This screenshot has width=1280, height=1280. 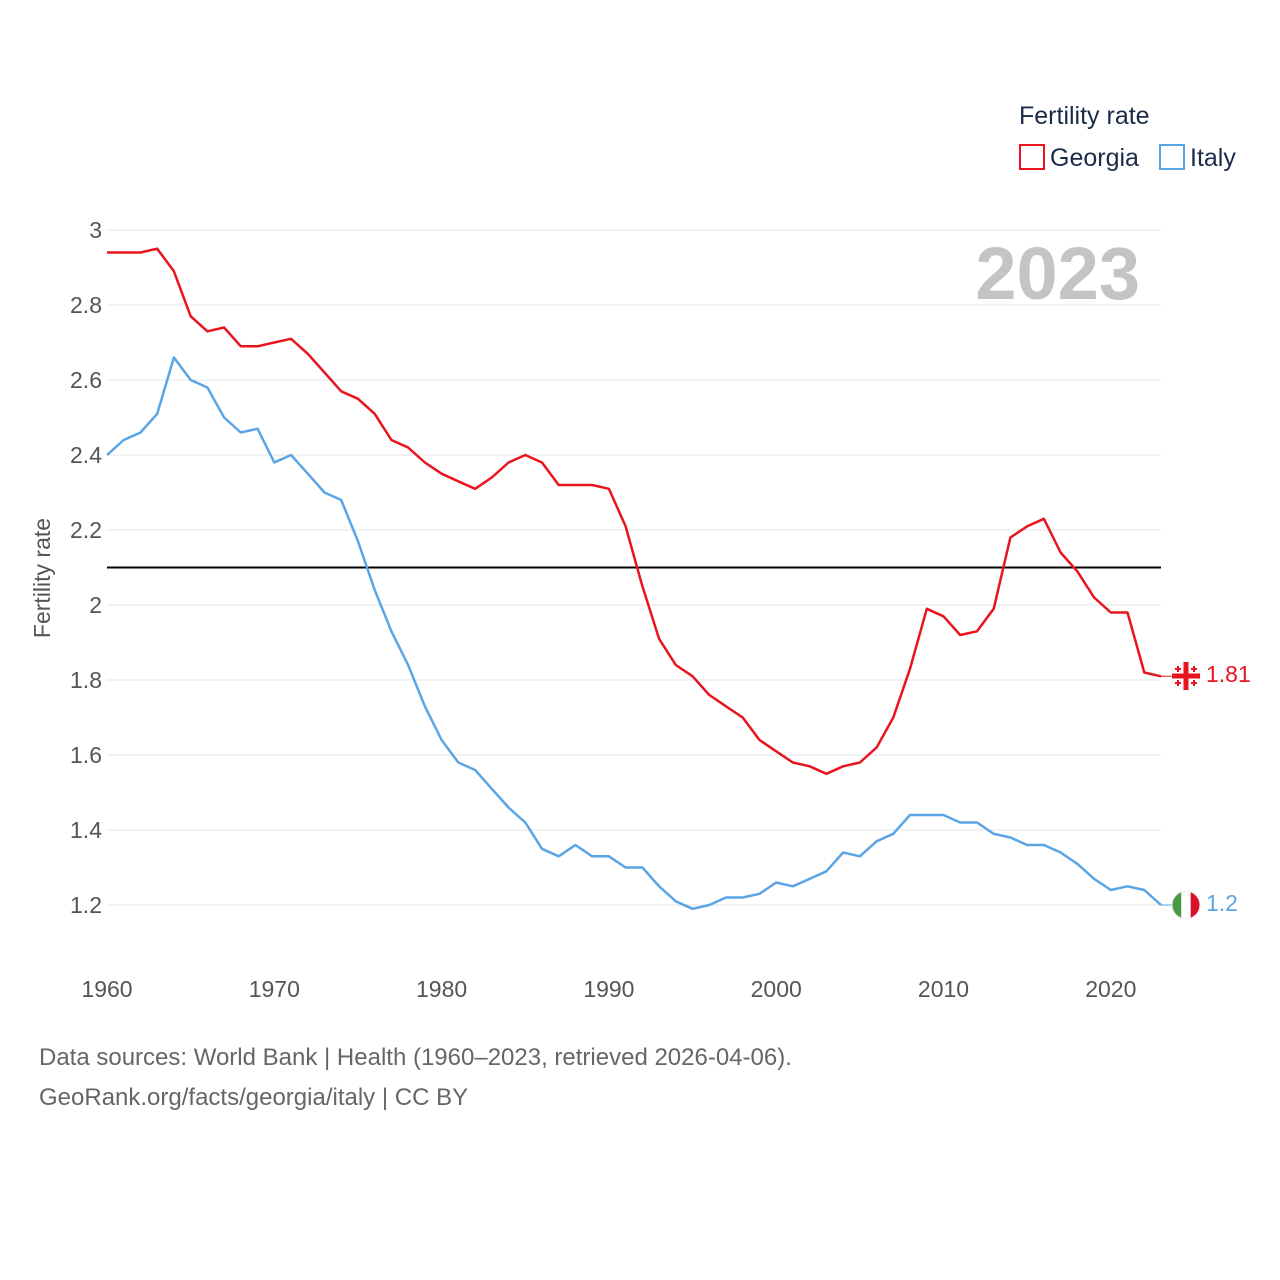 I want to click on legend-label-georgia: Georgia, so click(x=1094, y=158).